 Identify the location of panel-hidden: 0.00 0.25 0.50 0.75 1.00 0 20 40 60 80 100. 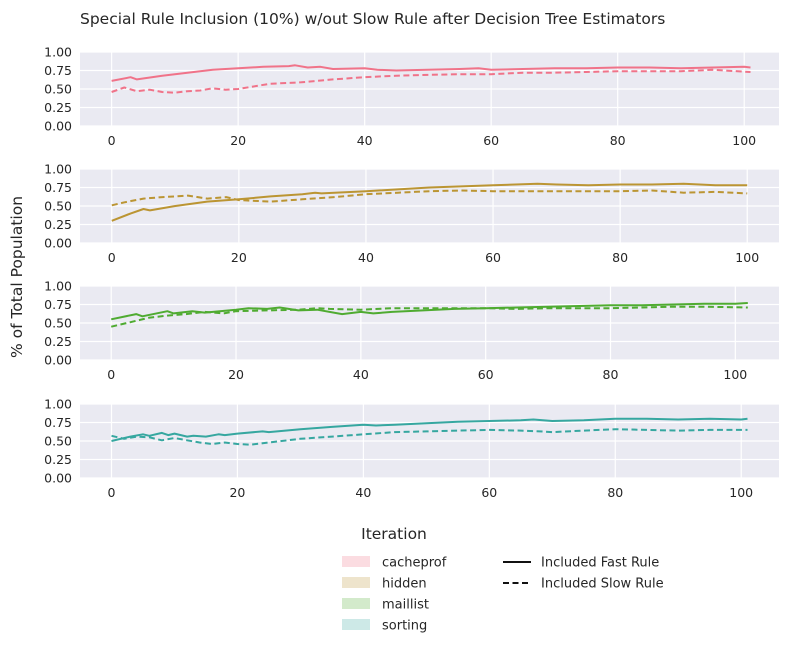
(411, 213).